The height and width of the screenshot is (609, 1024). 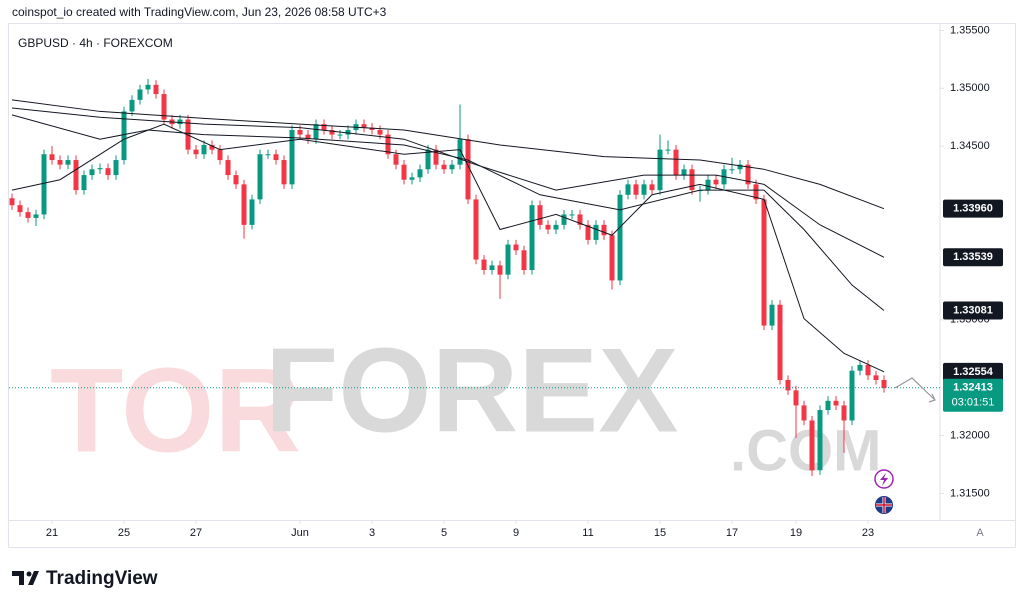 What do you see at coordinates (124, 533) in the screenshot?
I see `x-tick-label: 25` at bounding box center [124, 533].